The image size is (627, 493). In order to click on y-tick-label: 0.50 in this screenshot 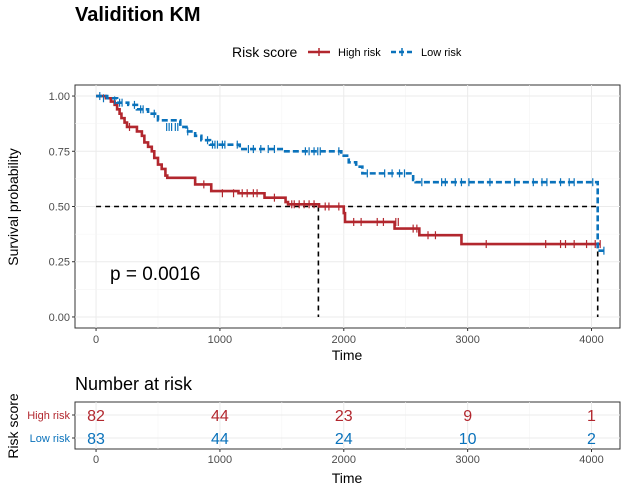, I will do `click(59, 208)`.